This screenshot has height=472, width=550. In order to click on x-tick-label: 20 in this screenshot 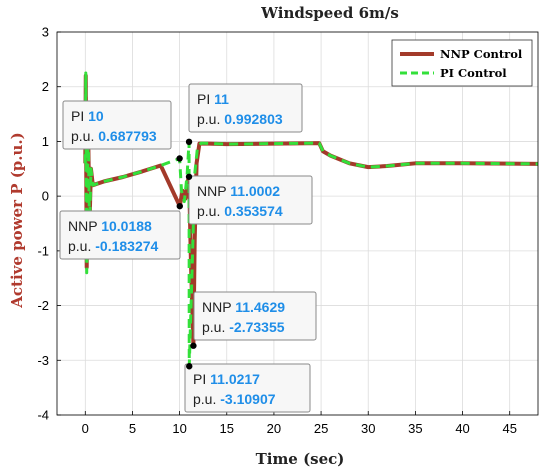, I will do `click(274, 428)`.